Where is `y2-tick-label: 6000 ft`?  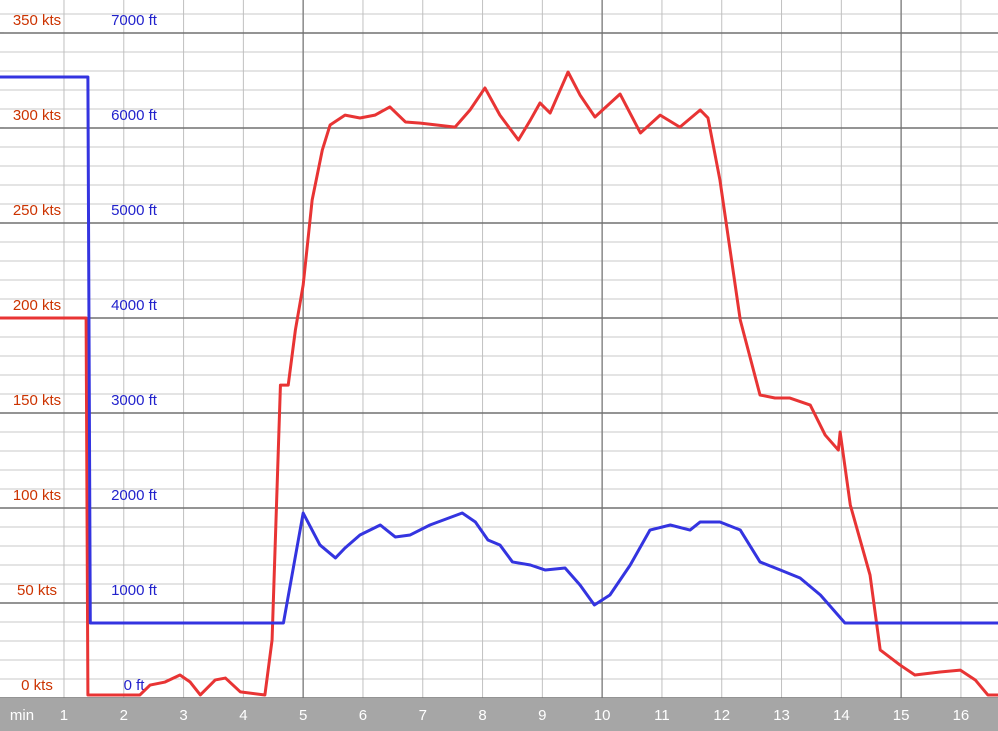
y2-tick-label: 6000 ft is located at coordinates (134, 115).